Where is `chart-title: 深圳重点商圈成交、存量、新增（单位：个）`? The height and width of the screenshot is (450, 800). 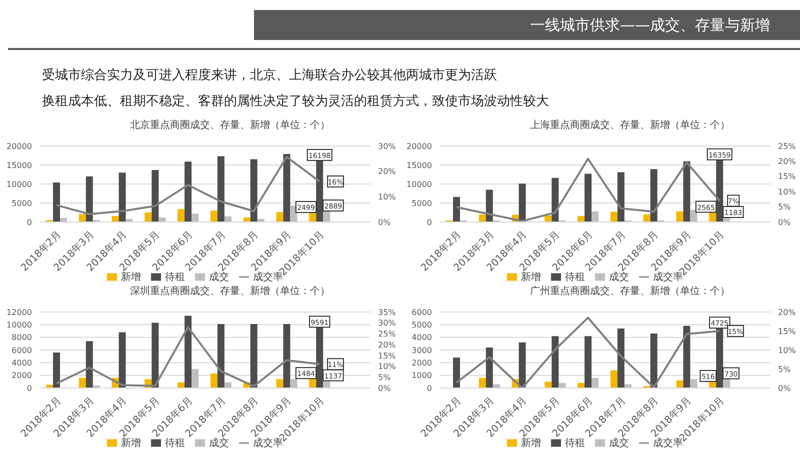
chart-title: 深圳重点商圈成交、存量、新增（单位：个） is located at coordinates (230, 291).